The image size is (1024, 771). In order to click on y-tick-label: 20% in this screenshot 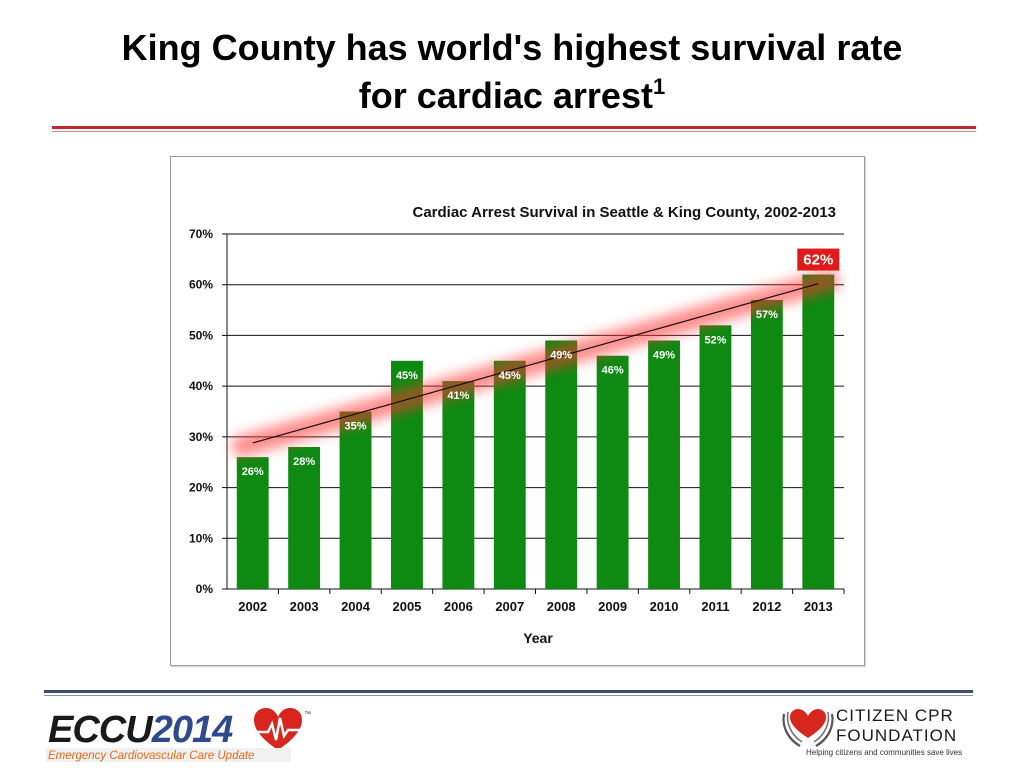, I will do `click(201, 488)`.